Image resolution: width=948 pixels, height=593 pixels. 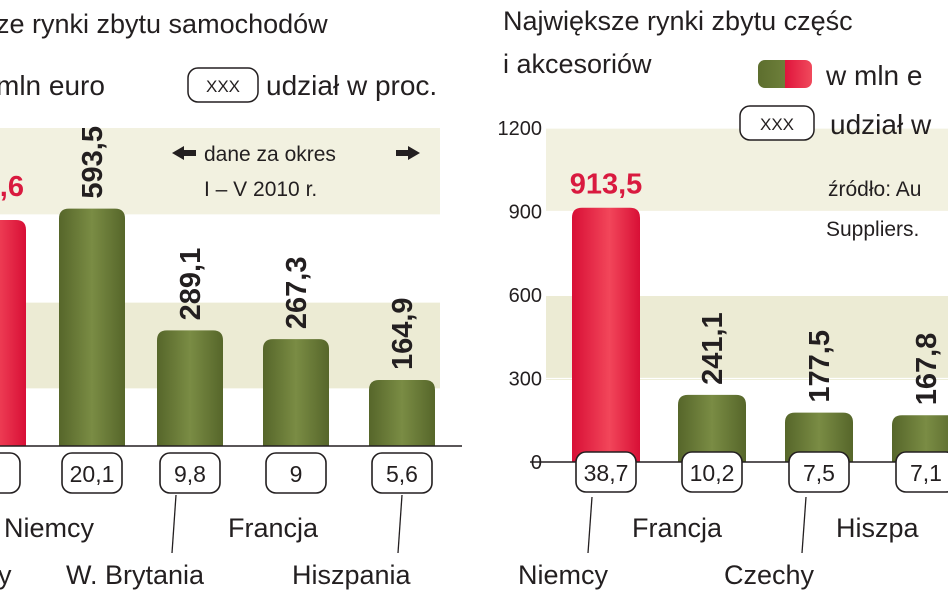 I want to click on left-period-arrow-right-icon, so click(x=408, y=153).